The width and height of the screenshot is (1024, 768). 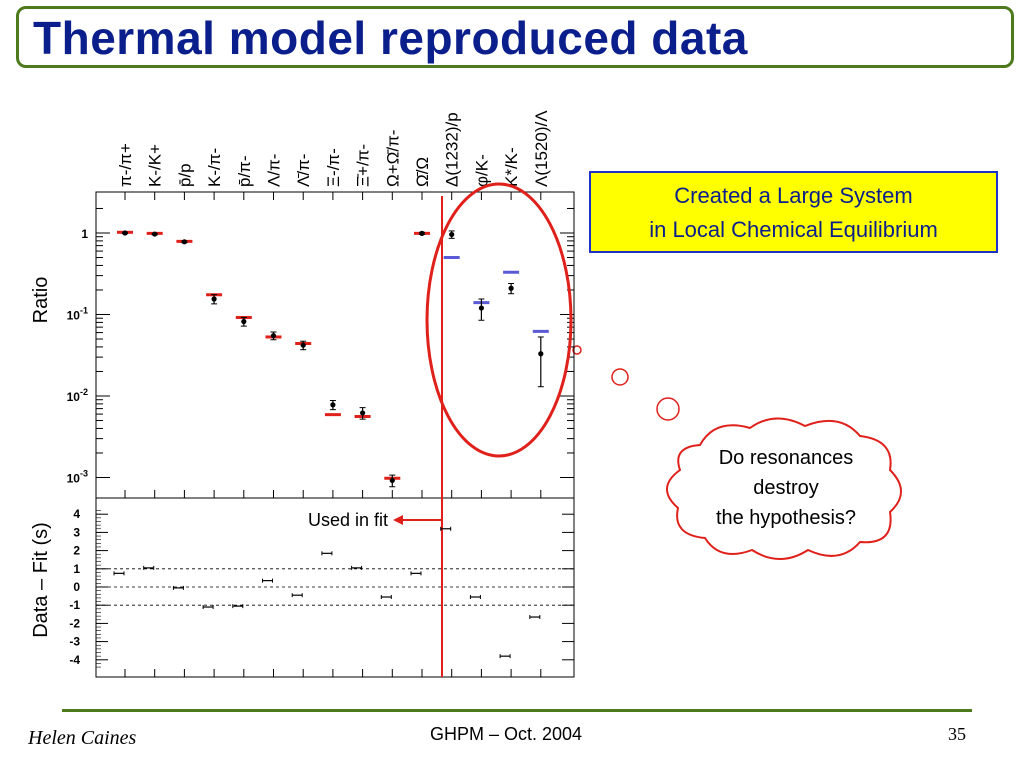 I want to click on y-axis-title-upper: Ratio, so click(x=41, y=300).